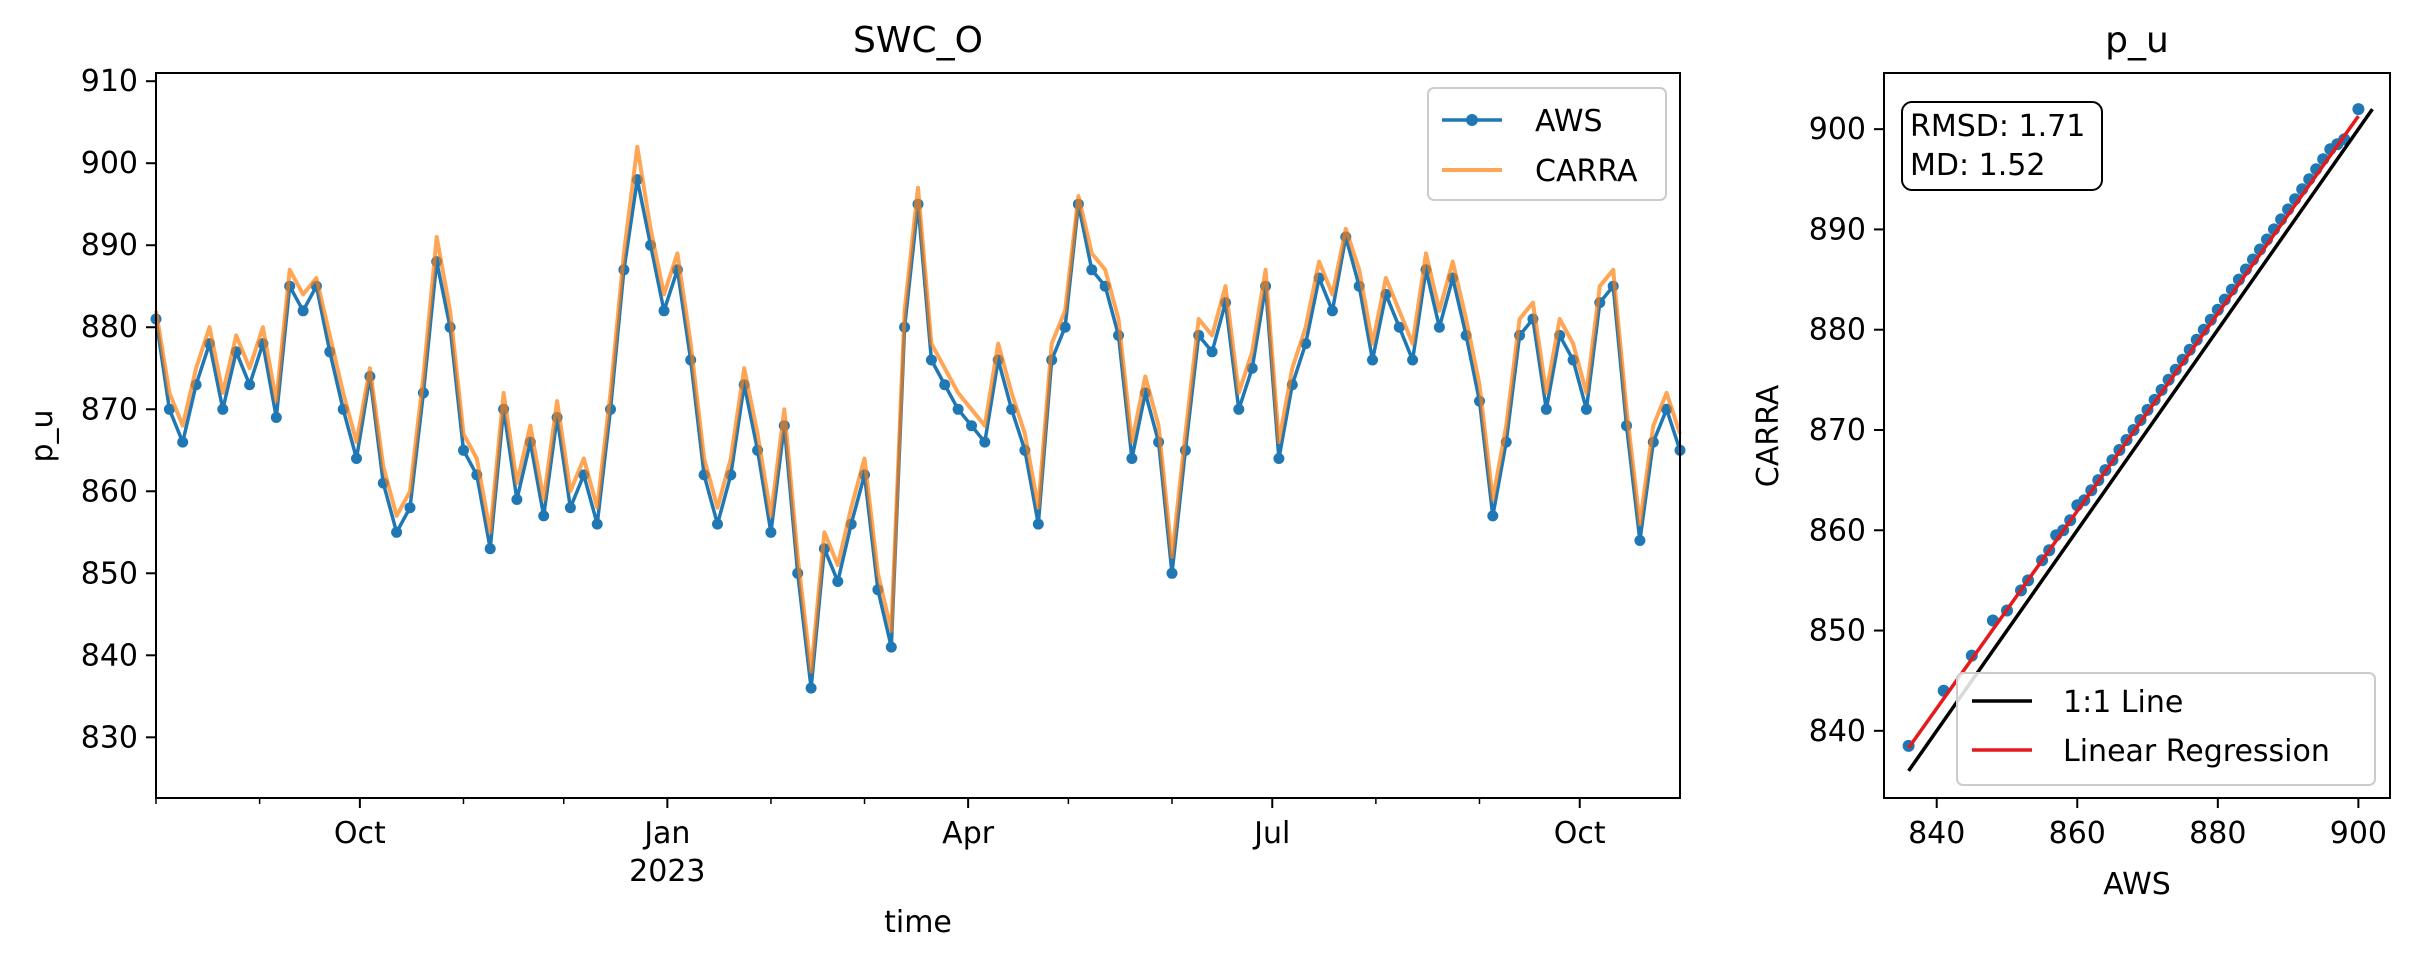 This screenshot has height=964, width=2413. Describe the element at coordinates (2358, 109) in the screenshot. I see `scatter-point` at that location.